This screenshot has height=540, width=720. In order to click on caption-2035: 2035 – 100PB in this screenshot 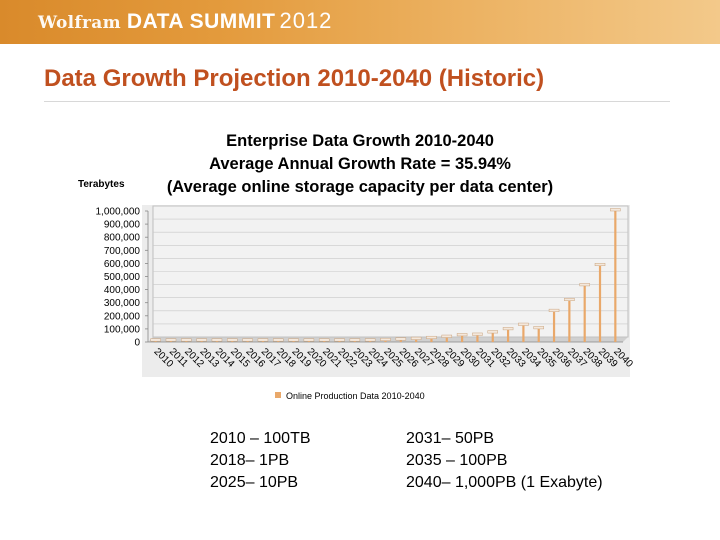, I will do `click(457, 460)`.